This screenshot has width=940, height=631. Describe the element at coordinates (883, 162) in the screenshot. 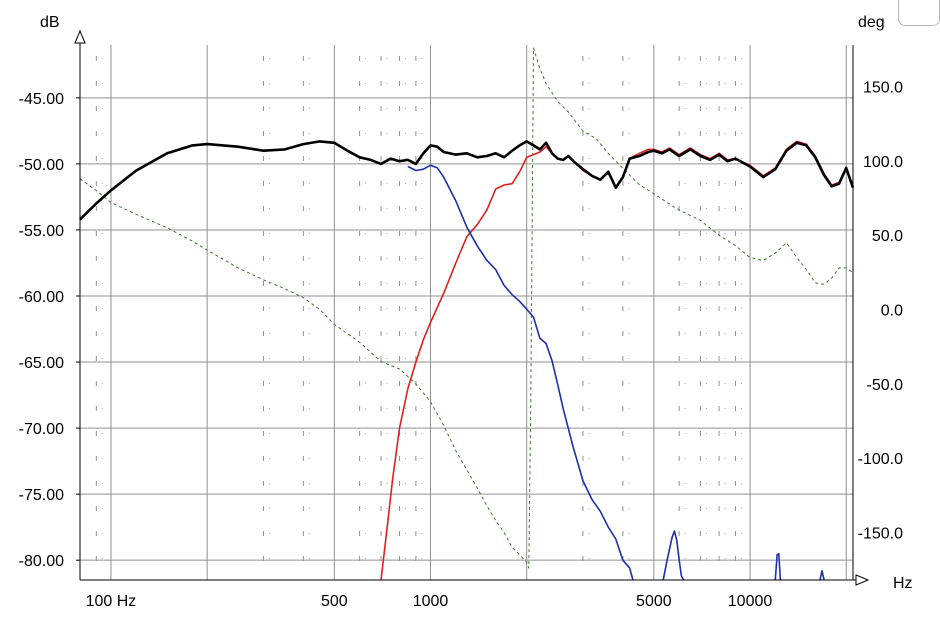

I see `y2-tick-label: 100.0` at that location.